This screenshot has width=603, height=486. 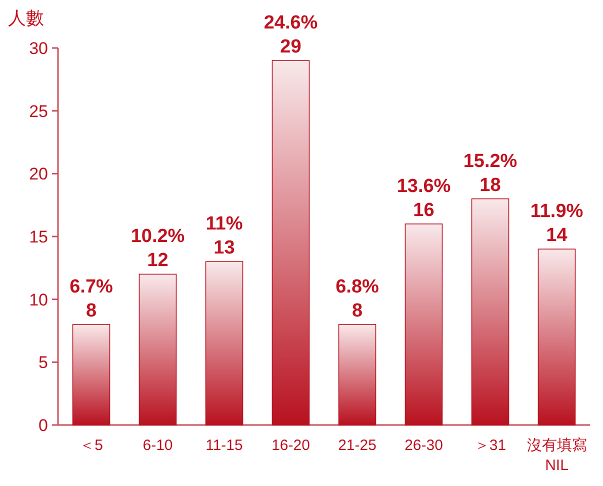 I want to click on x-tick-label: 沒有填寫 NIL, so click(x=556, y=455).